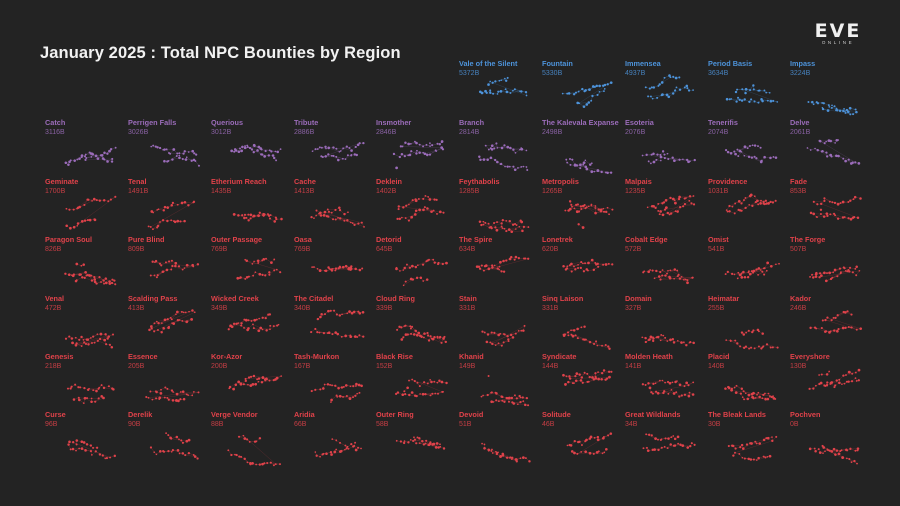 Image resolution: width=900 pixels, height=506 pixels. Describe the element at coordinates (469, 73) in the screenshot. I see `region-bounty-value: 5372B` at that location.